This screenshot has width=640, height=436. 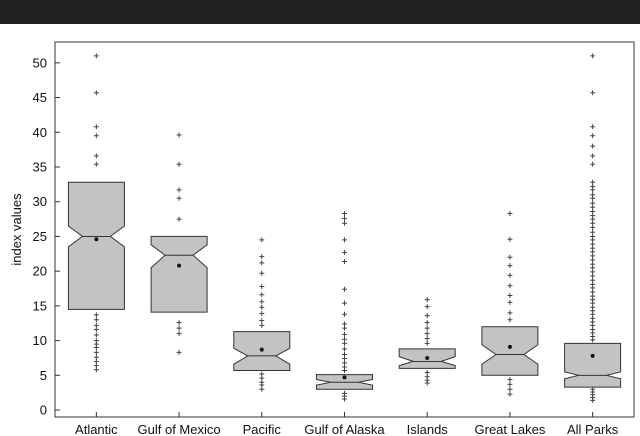 I want to click on x-tick-label: Atlantic, so click(x=96, y=429).